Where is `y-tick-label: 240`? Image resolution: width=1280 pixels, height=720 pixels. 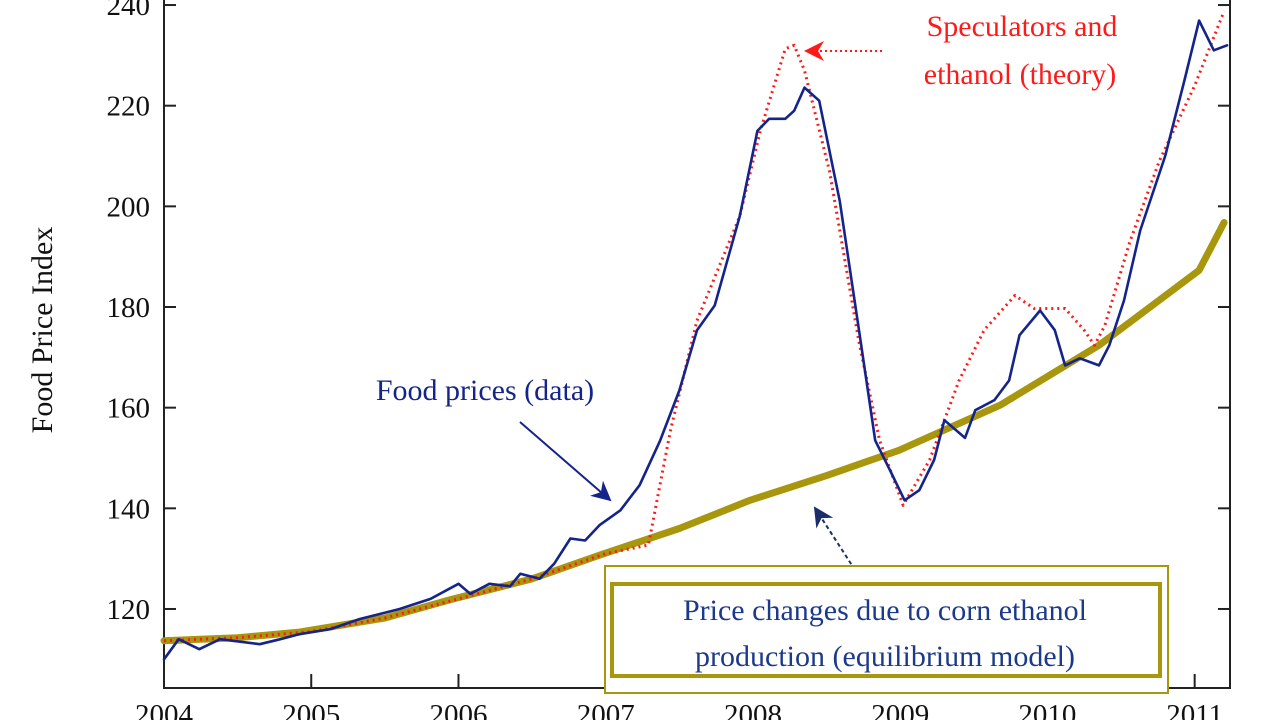
y-tick-label: 240 is located at coordinates (129, 11).